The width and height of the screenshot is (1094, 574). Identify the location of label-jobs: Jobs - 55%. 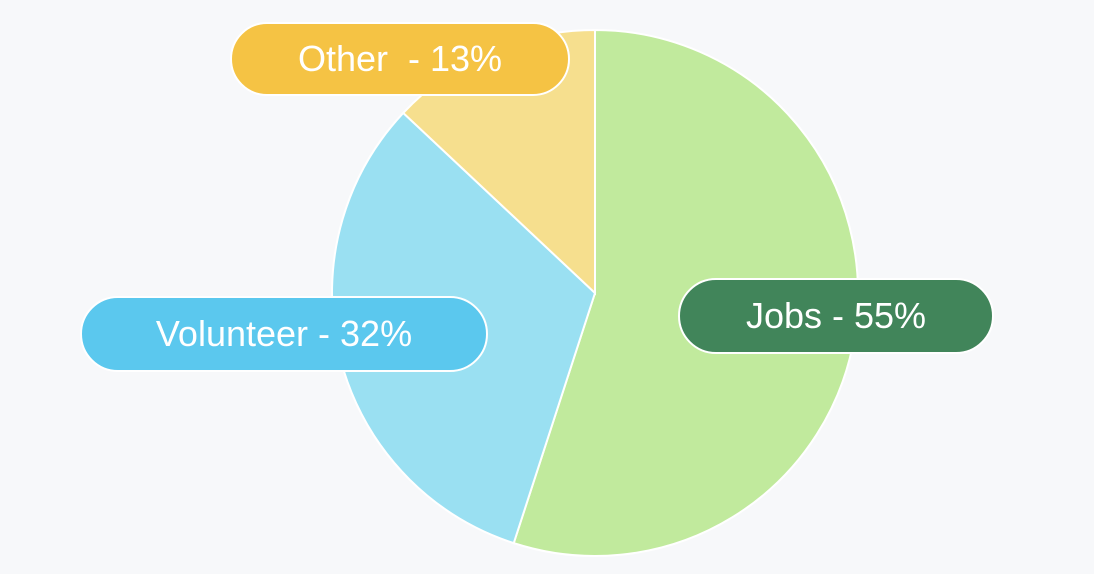
(836, 316).